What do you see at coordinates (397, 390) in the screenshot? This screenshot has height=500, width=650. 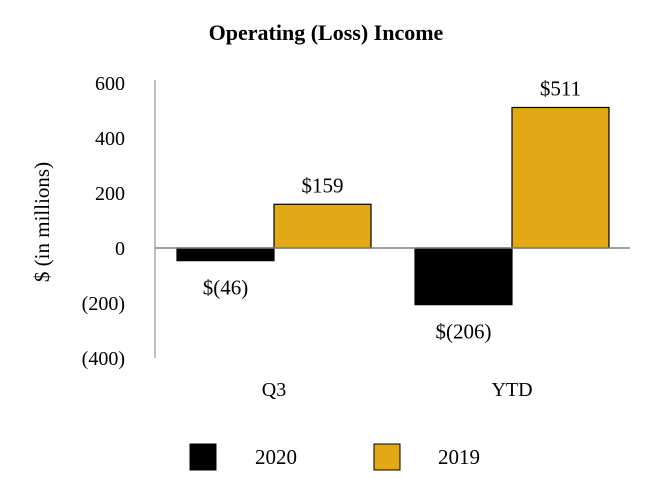 I see `x-axis-ticks: Q3 YTD` at bounding box center [397, 390].